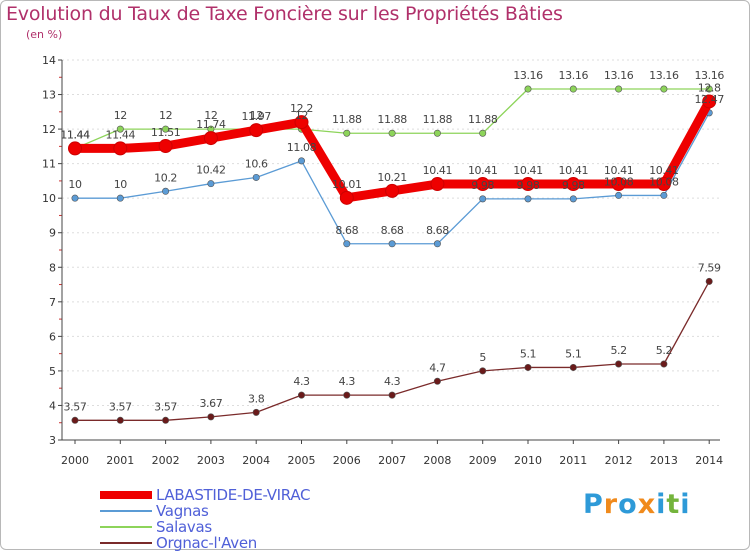  I want to click on series-point-salavas-2006, so click(347, 133).